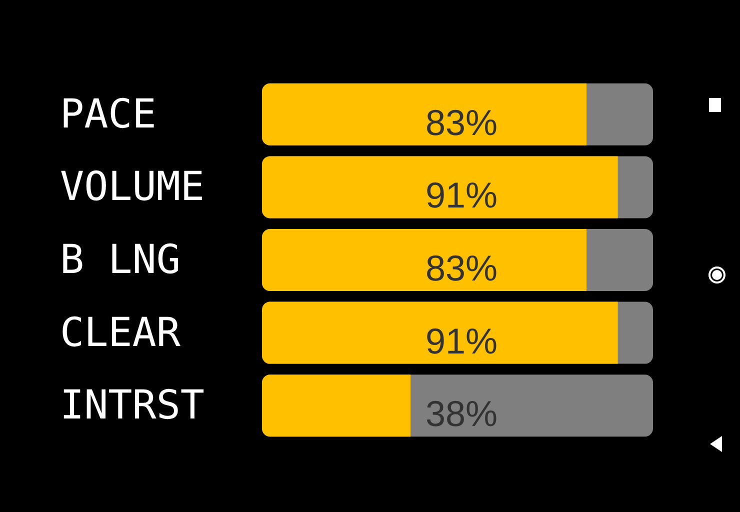 The height and width of the screenshot is (512, 740). What do you see at coordinates (121, 333) in the screenshot?
I see `y-tick-label: CLEAR` at bounding box center [121, 333].